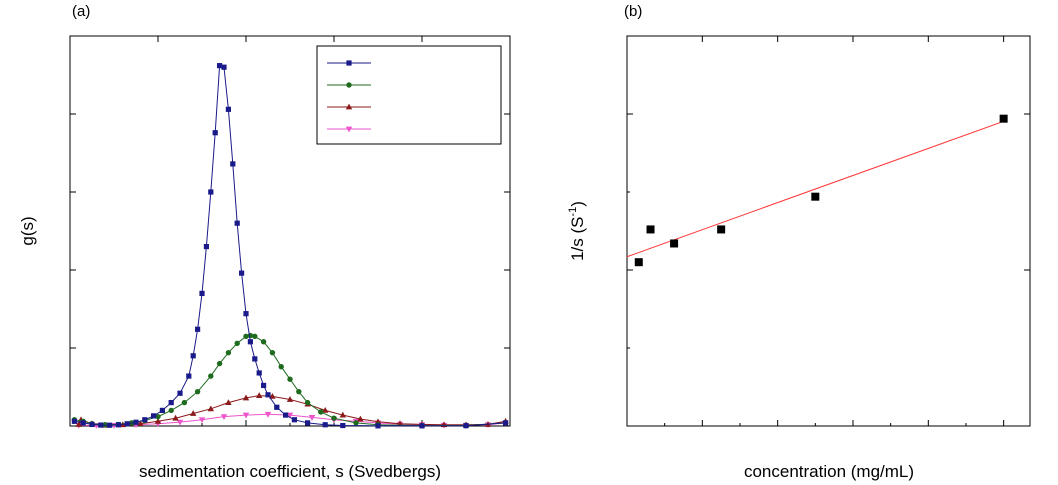 Image resolution: width=1058 pixels, height=485 pixels. What do you see at coordinates (573, 212) in the screenshot?
I see `panel-b-ylabel-sup: -1` at bounding box center [573, 212].